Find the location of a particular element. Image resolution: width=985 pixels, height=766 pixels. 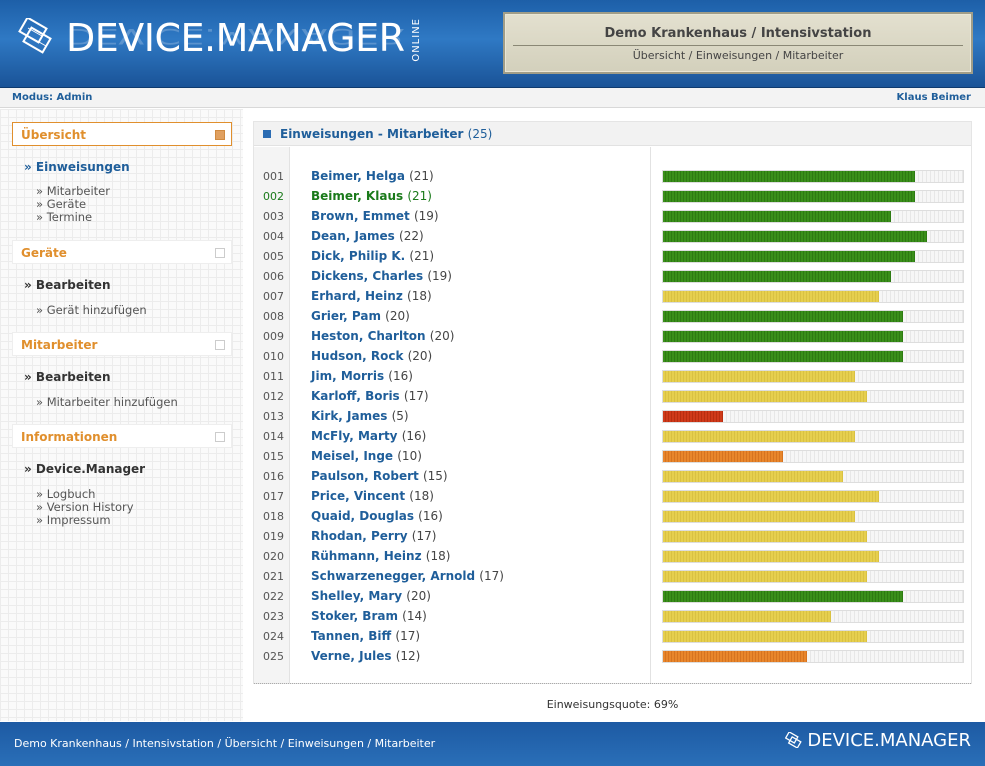

row-number: 016 is located at coordinates (273, 476).